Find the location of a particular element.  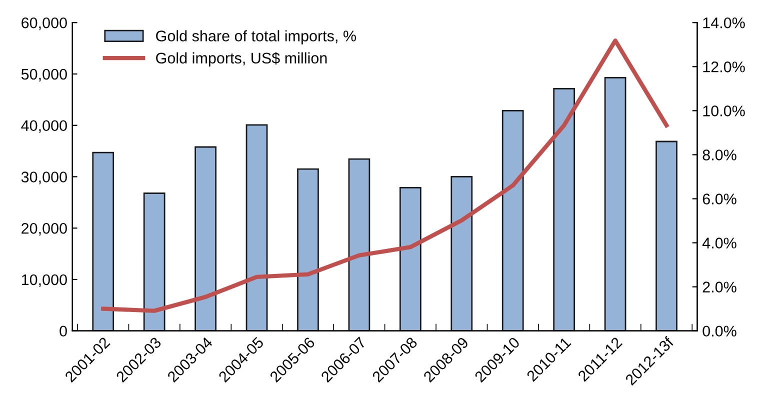

y-tick-label: 60,000 is located at coordinates (44, 23).